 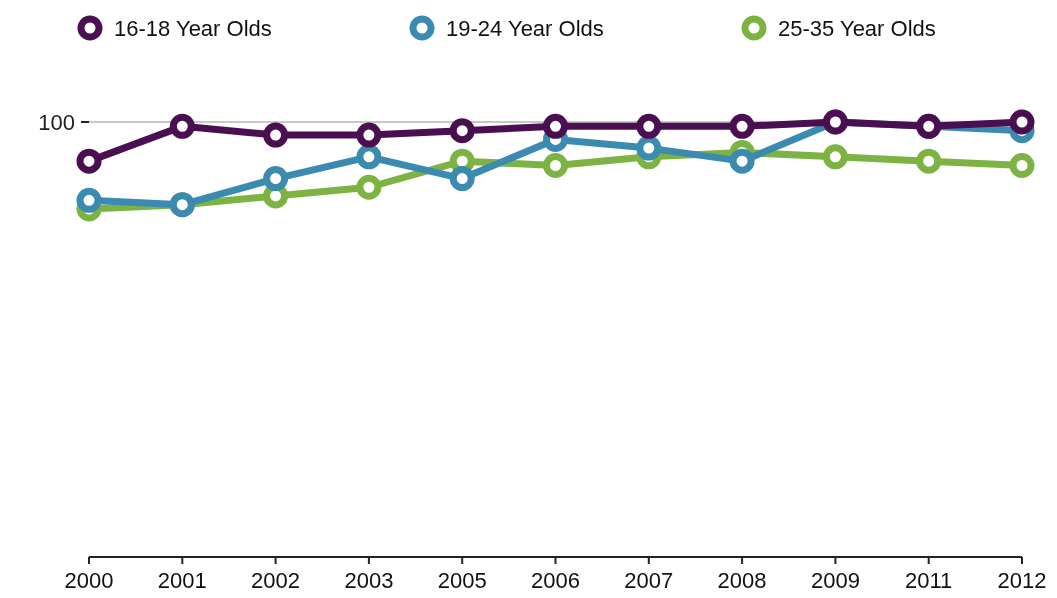 What do you see at coordinates (555, 580) in the screenshot?
I see `x-tick-label: 2006` at bounding box center [555, 580].